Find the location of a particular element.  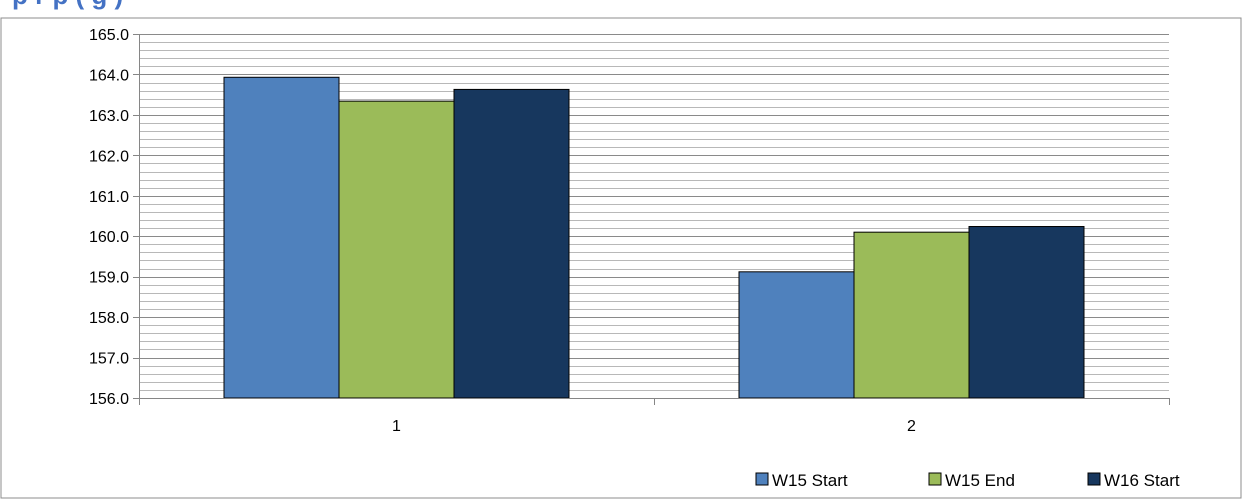

y-tick-label: 158.0 is located at coordinates (109, 318).